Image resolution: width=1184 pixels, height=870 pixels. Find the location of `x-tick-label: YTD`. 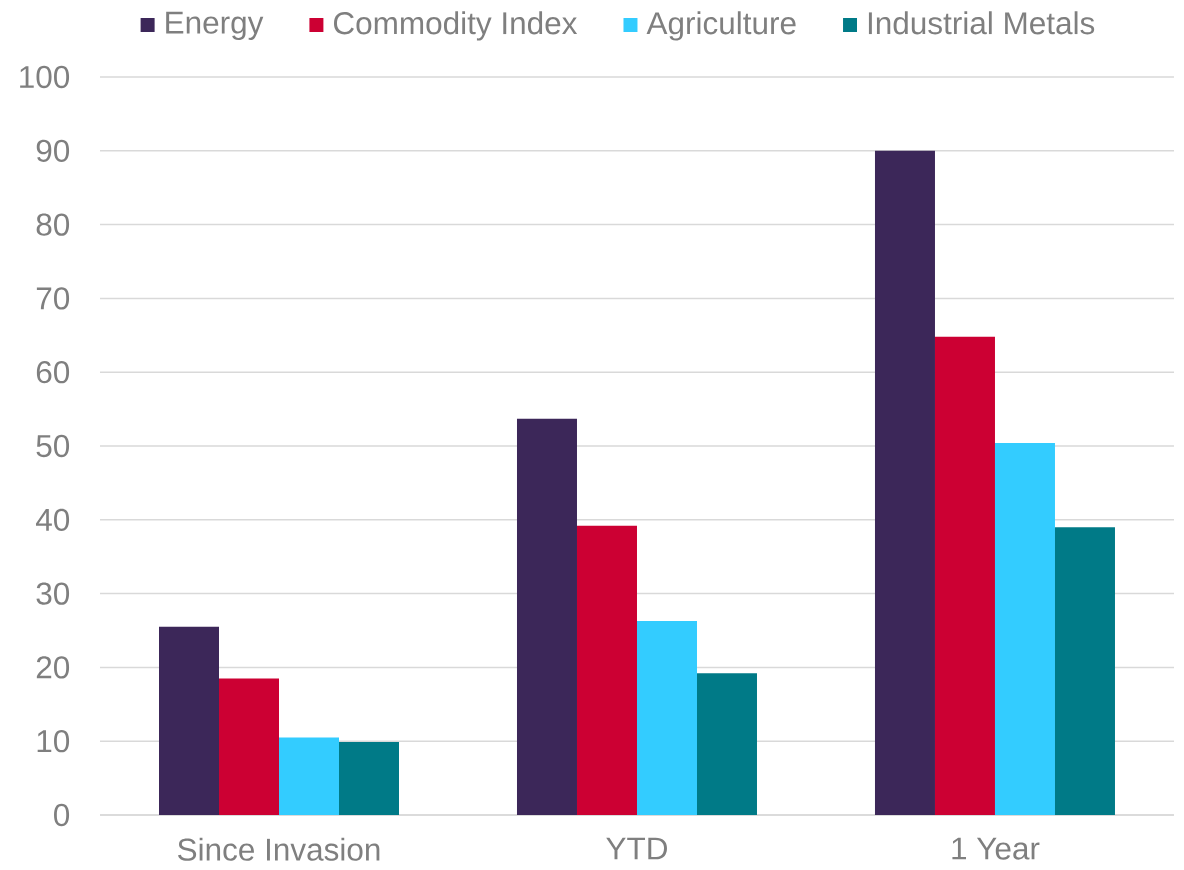

x-tick-label: YTD is located at coordinates (636, 848).